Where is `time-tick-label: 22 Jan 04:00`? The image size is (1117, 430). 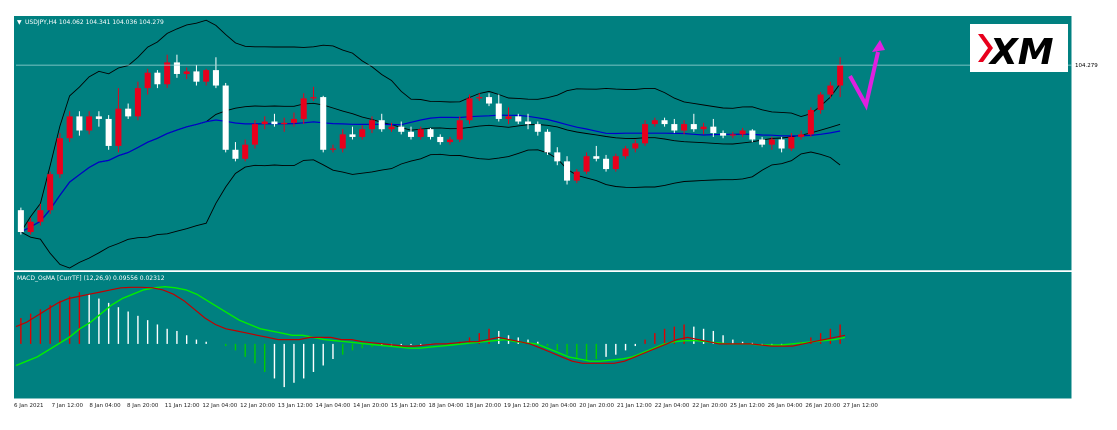 time-tick-label: 22 Jan 04:00 is located at coordinates (672, 406).